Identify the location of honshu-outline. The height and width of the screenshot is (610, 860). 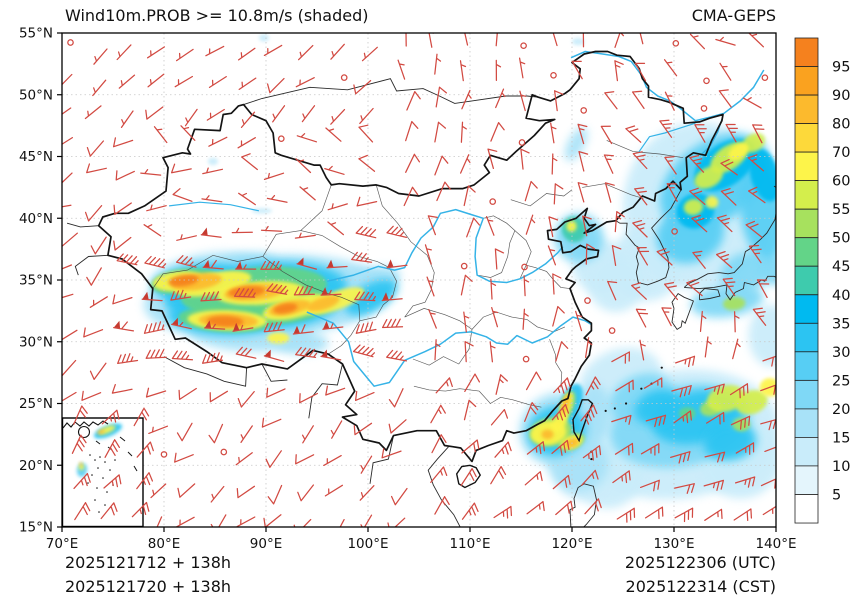
(729, 256).